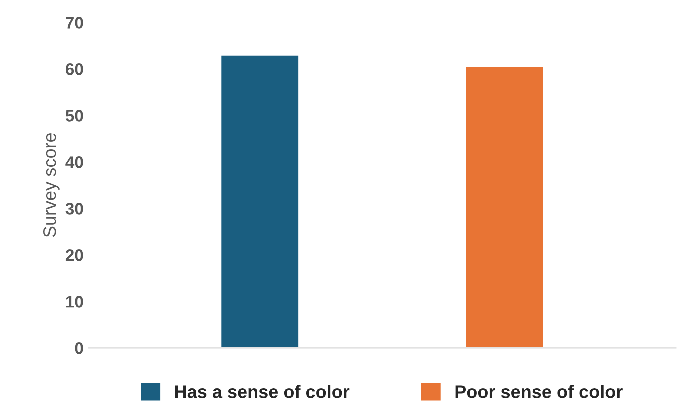 The height and width of the screenshot is (412, 683). I want to click on y-tick-label: 70, so click(75, 23).